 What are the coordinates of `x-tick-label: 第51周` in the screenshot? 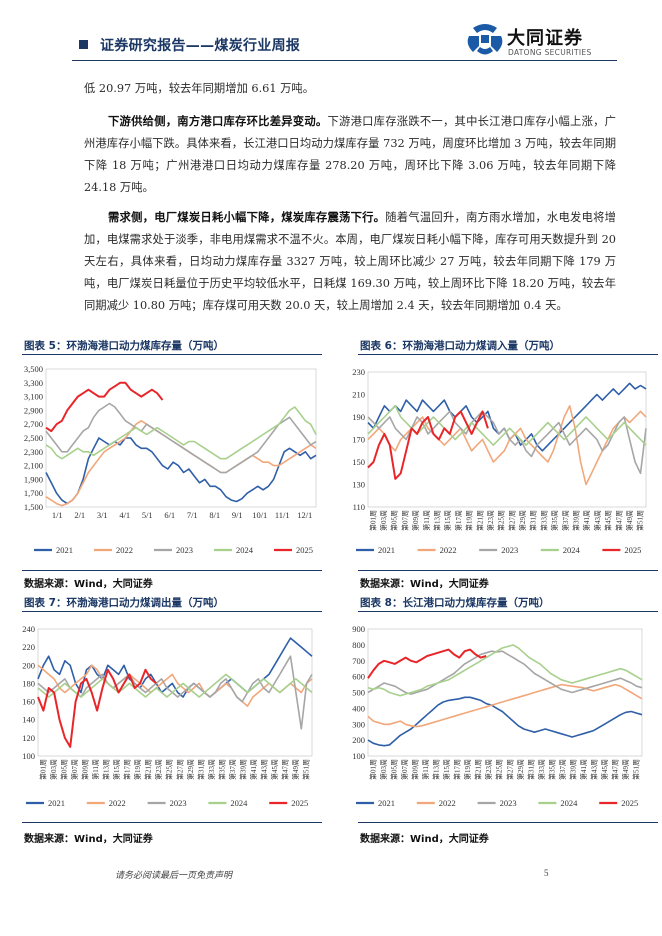 It's located at (306, 769).